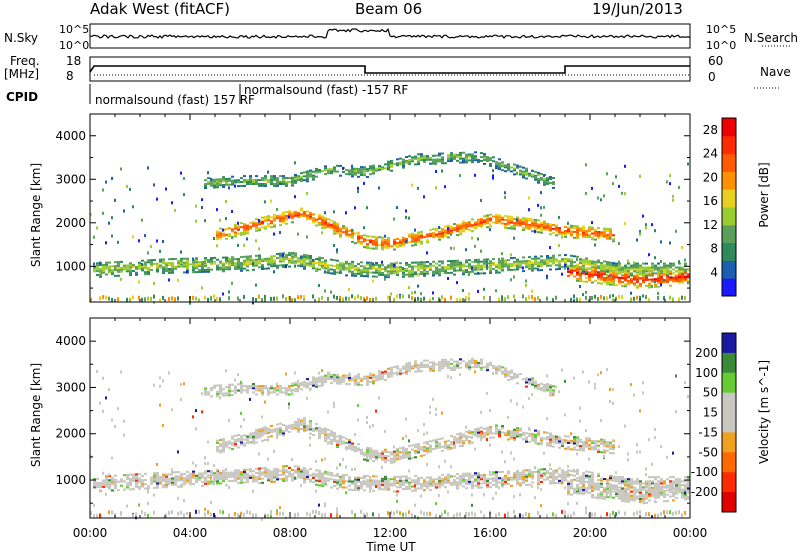 The height and width of the screenshot is (554, 800). I want to click on power-colorbar-tick-label: 12, so click(710, 225).